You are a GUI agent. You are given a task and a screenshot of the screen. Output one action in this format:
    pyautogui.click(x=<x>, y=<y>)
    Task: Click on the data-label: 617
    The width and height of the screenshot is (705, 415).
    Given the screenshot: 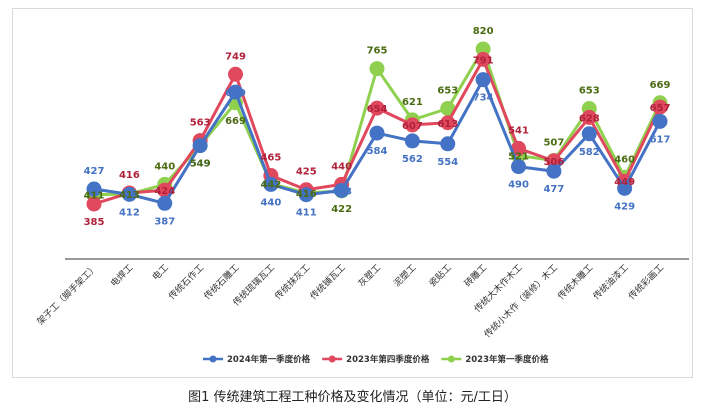 What is the action you would take?
    pyautogui.click(x=660, y=139)
    